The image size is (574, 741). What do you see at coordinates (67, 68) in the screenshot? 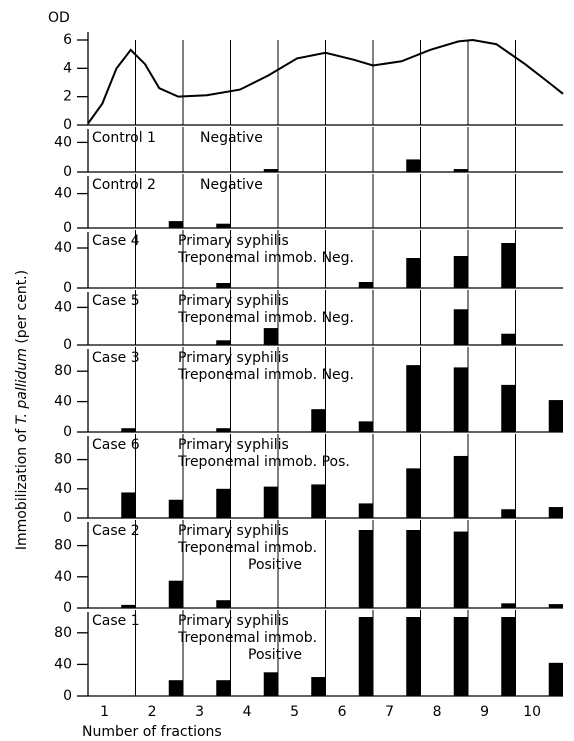
I see `y-tick-label: 4` at bounding box center [67, 68].